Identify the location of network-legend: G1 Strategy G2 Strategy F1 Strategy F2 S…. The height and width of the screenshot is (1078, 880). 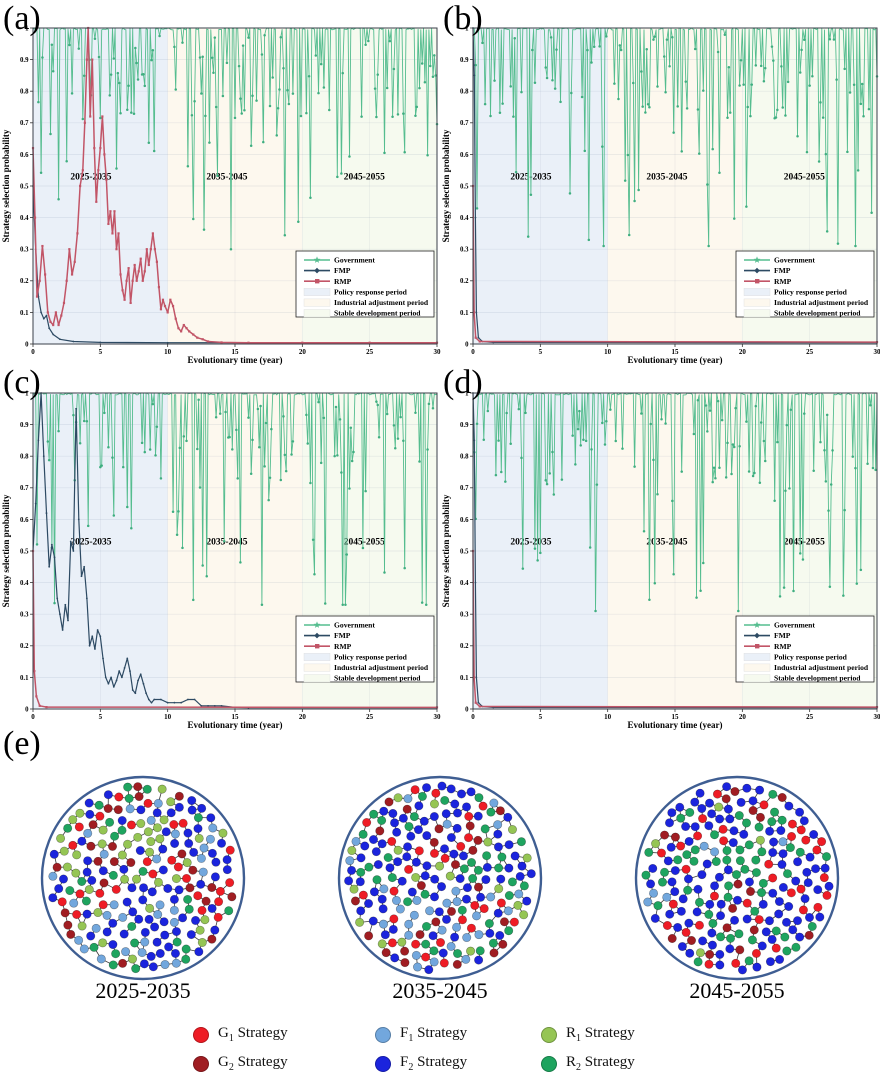
(447, 1049).